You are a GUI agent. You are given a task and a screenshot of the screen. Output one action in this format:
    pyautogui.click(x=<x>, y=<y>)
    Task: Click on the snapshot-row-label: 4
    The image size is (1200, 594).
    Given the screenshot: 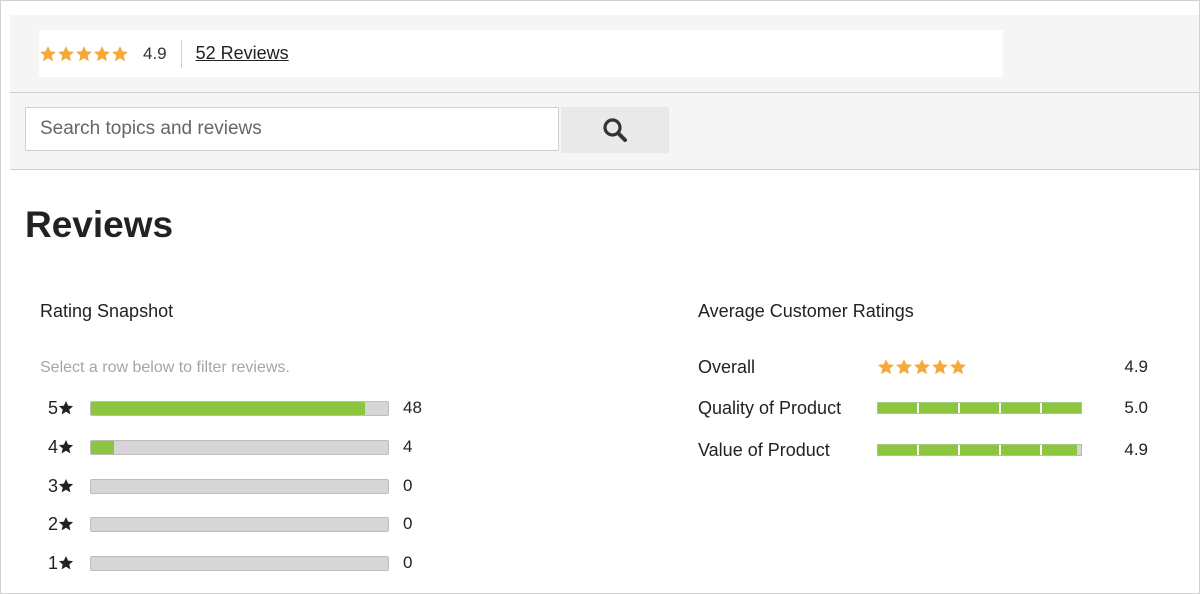 What is the action you would take?
    pyautogui.click(x=60, y=447)
    